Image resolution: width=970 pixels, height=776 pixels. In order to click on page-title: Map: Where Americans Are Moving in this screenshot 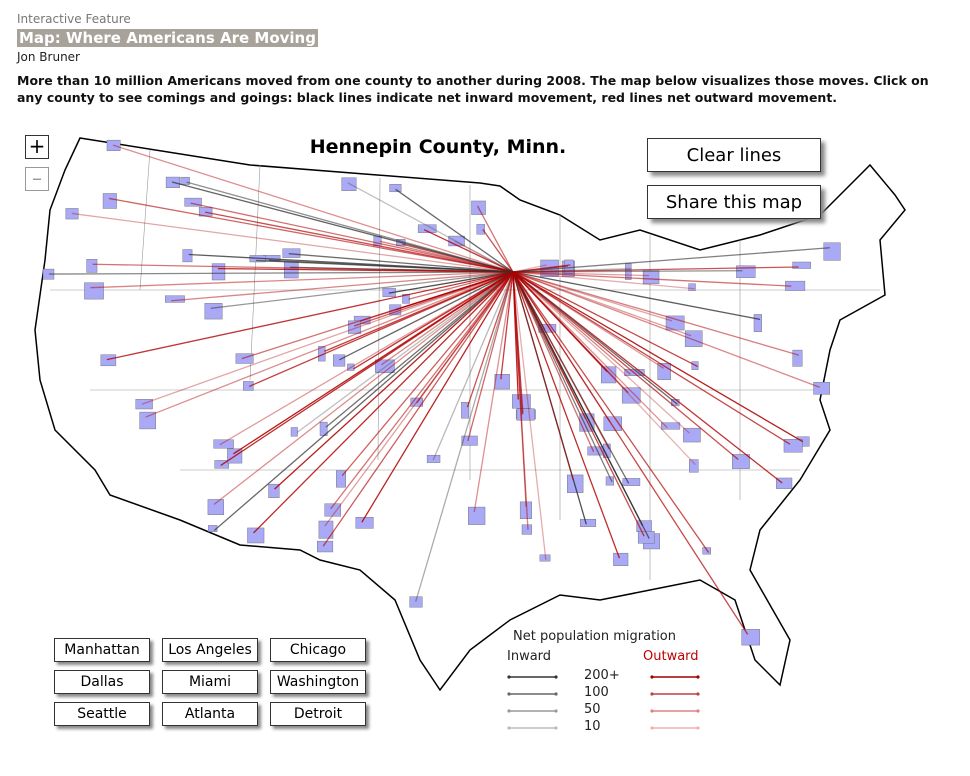, I will do `click(167, 38)`.